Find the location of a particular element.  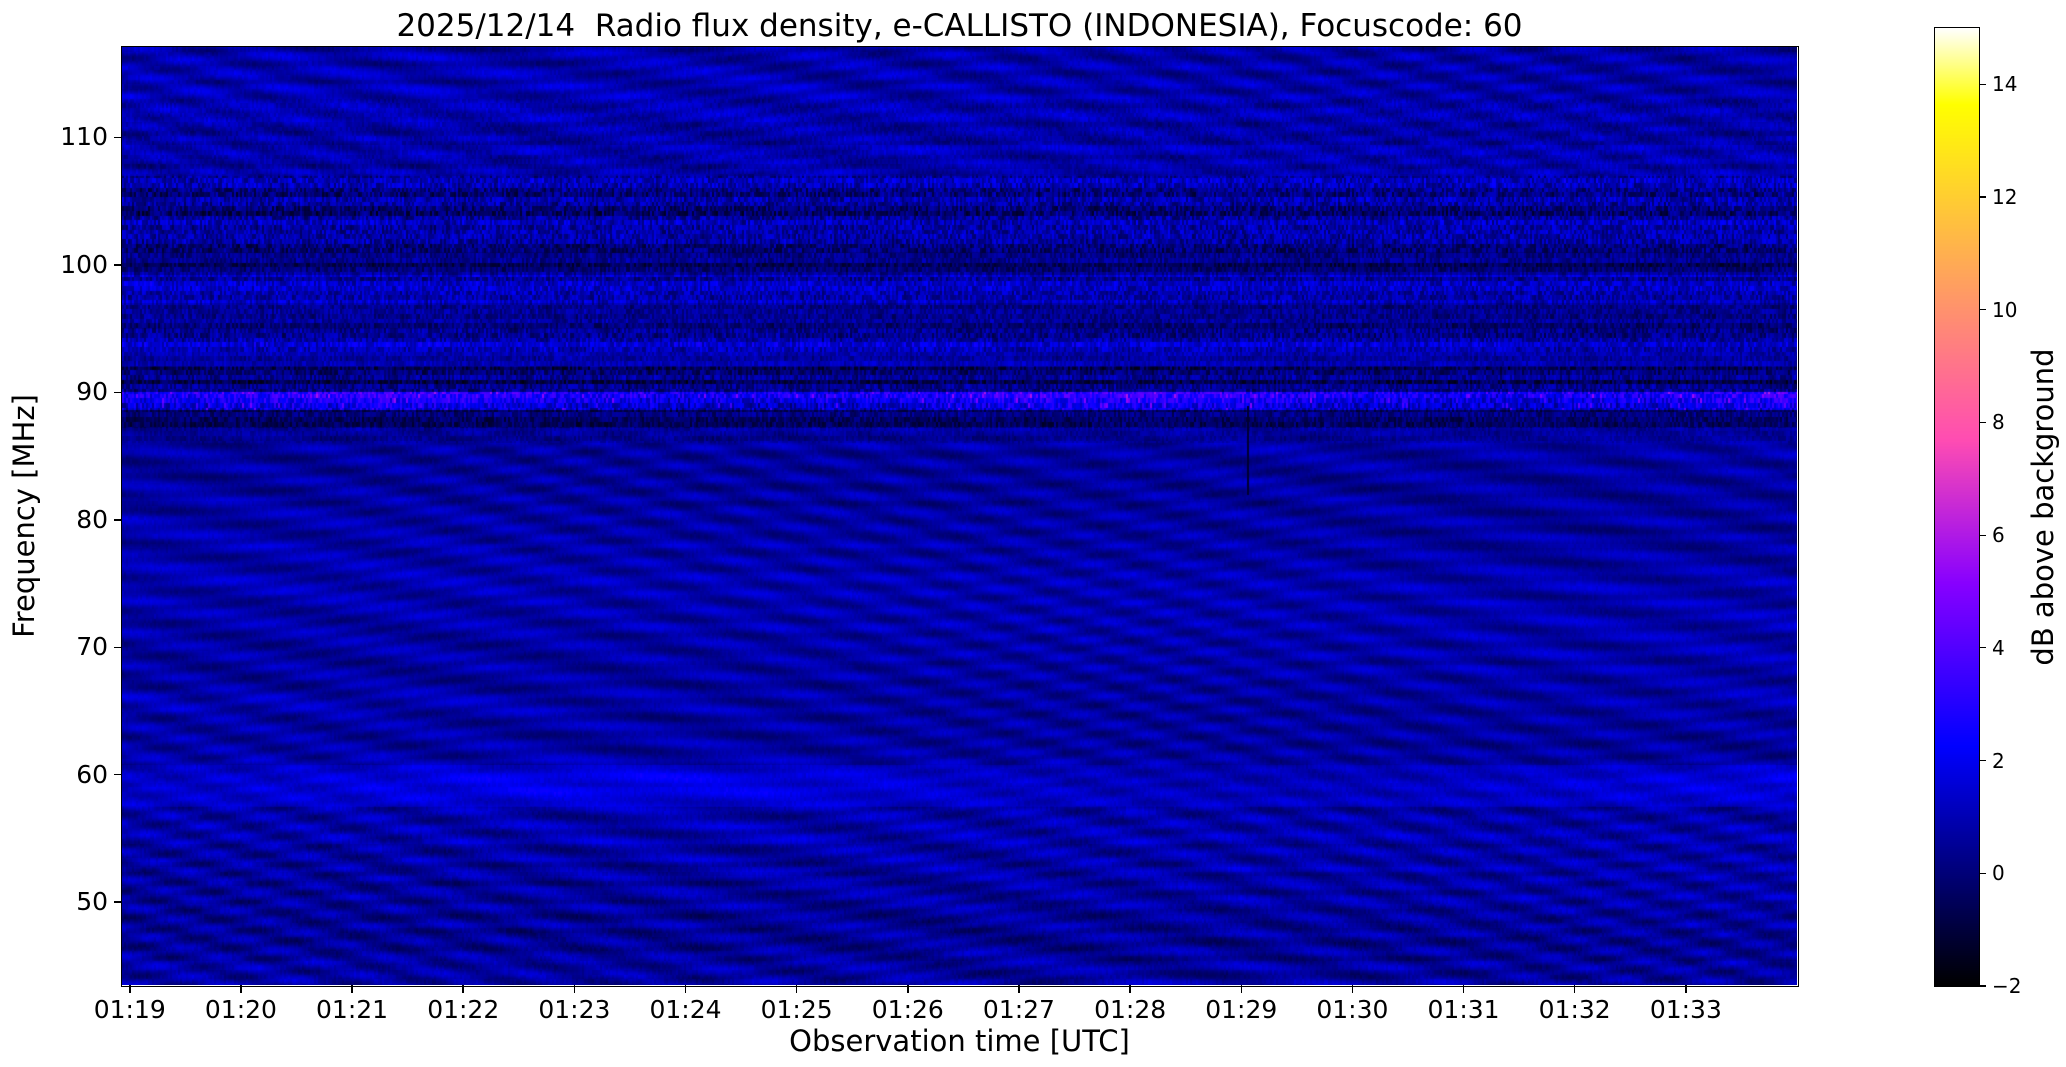

colorbar-tick-label: −2 is located at coordinates (2007, 986).